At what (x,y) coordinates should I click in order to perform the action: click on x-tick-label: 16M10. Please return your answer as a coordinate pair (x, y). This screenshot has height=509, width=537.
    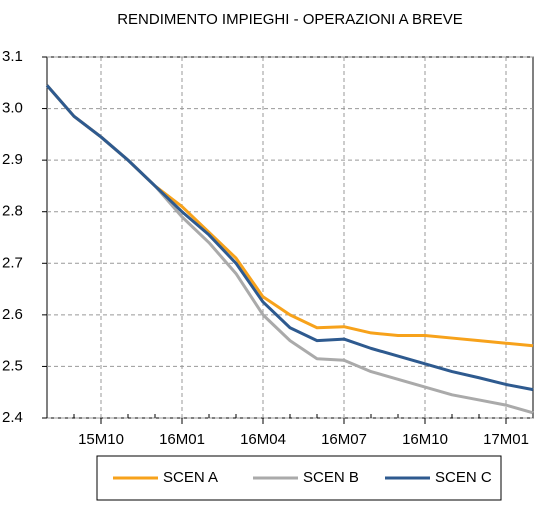
    Looking at the image, I should click on (425, 439).